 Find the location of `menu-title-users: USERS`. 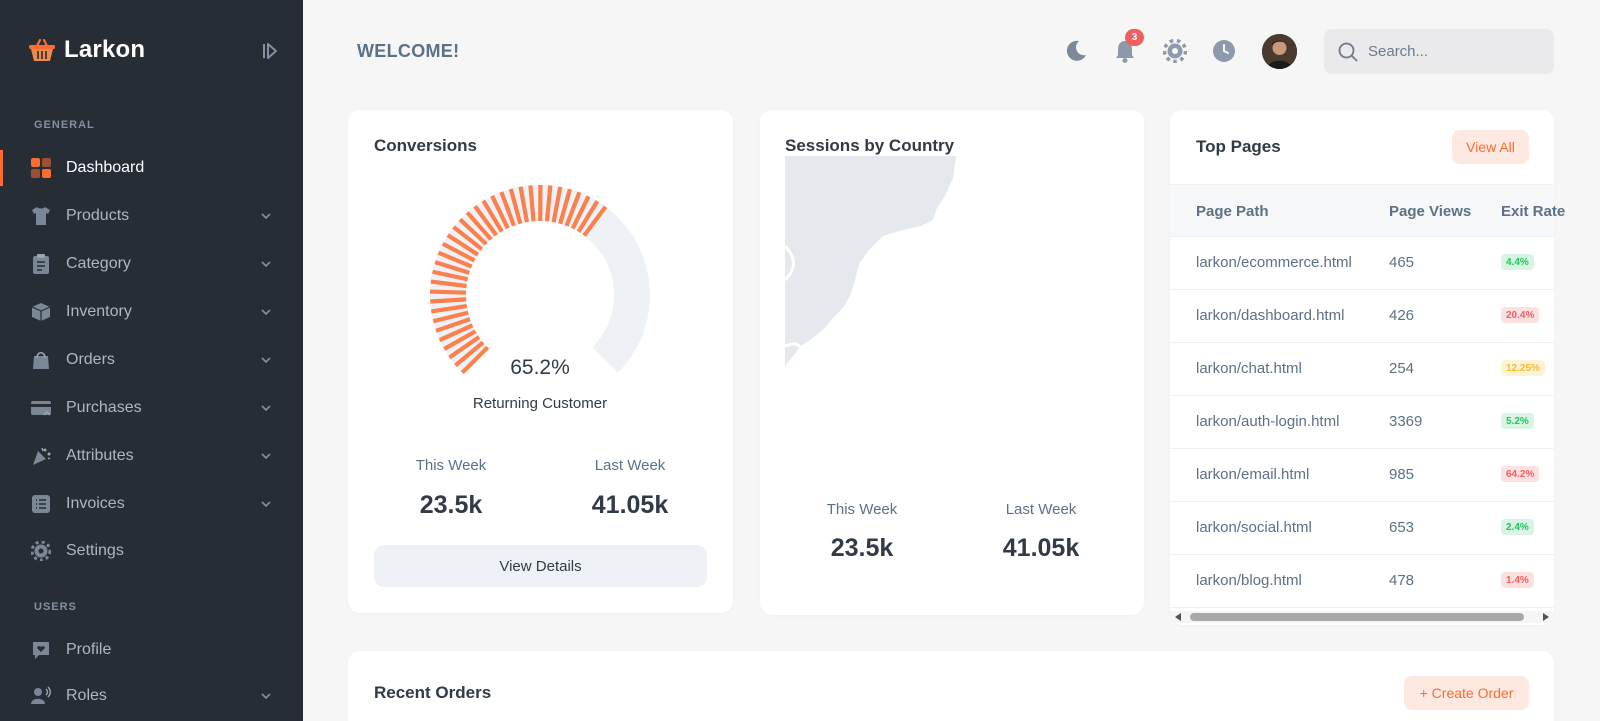

menu-title-users: USERS is located at coordinates (55, 607).